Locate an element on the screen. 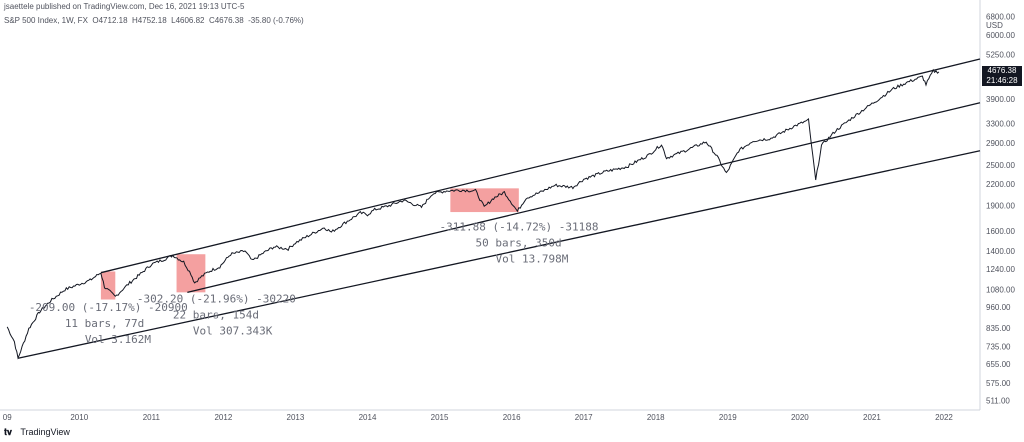  y-tick-label: 655.00 is located at coordinates (998, 364).